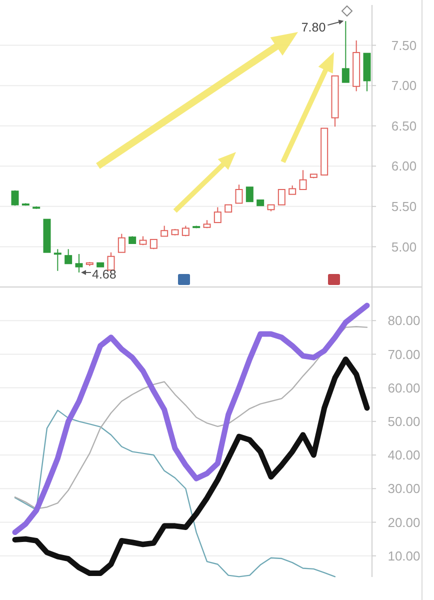 Image resolution: width=434 pixels, height=600 pixels. What do you see at coordinates (404, 354) in the screenshot?
I see `y-tick-label: 70.00` at bounding box center [404, 354].